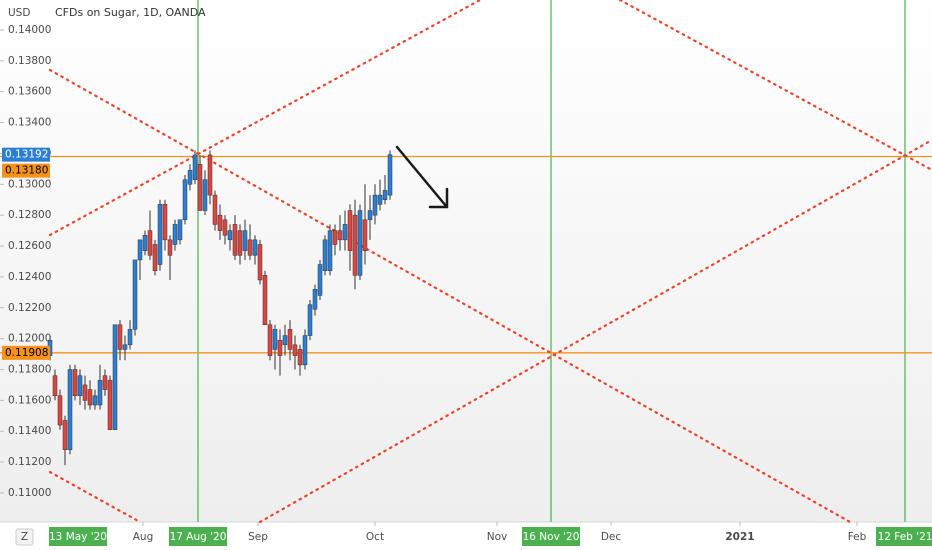  I want to click on zoom-button, so click(24, 537).